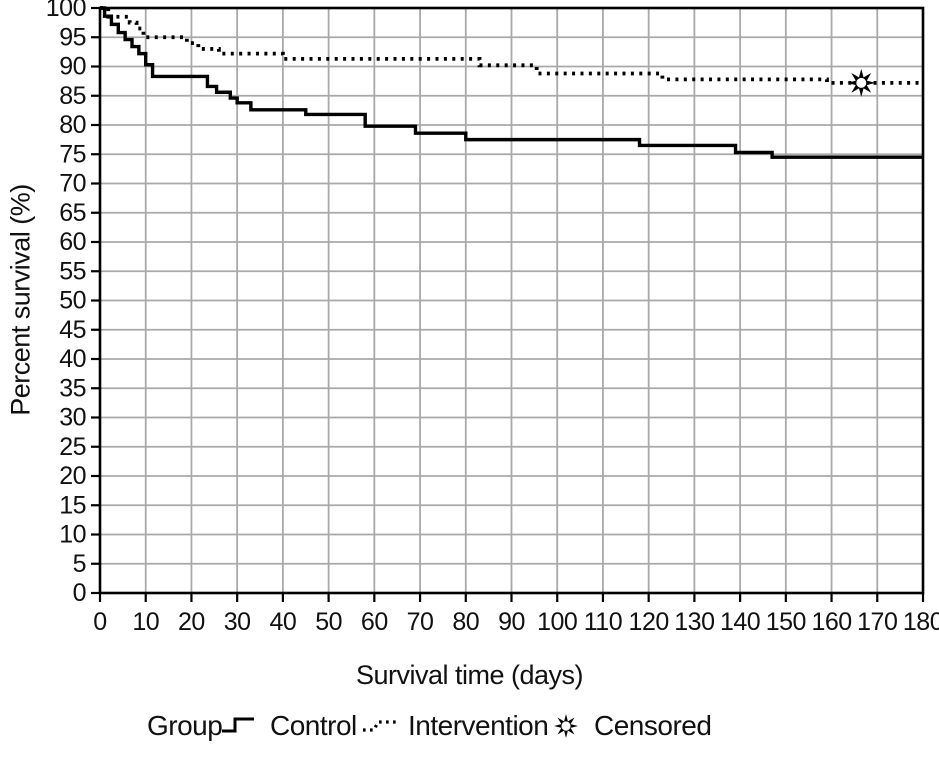  What do you see at coordinates (740, 622) in the screenshot?
I see `x-tick-label: 140` at bounding box center [740, 622].